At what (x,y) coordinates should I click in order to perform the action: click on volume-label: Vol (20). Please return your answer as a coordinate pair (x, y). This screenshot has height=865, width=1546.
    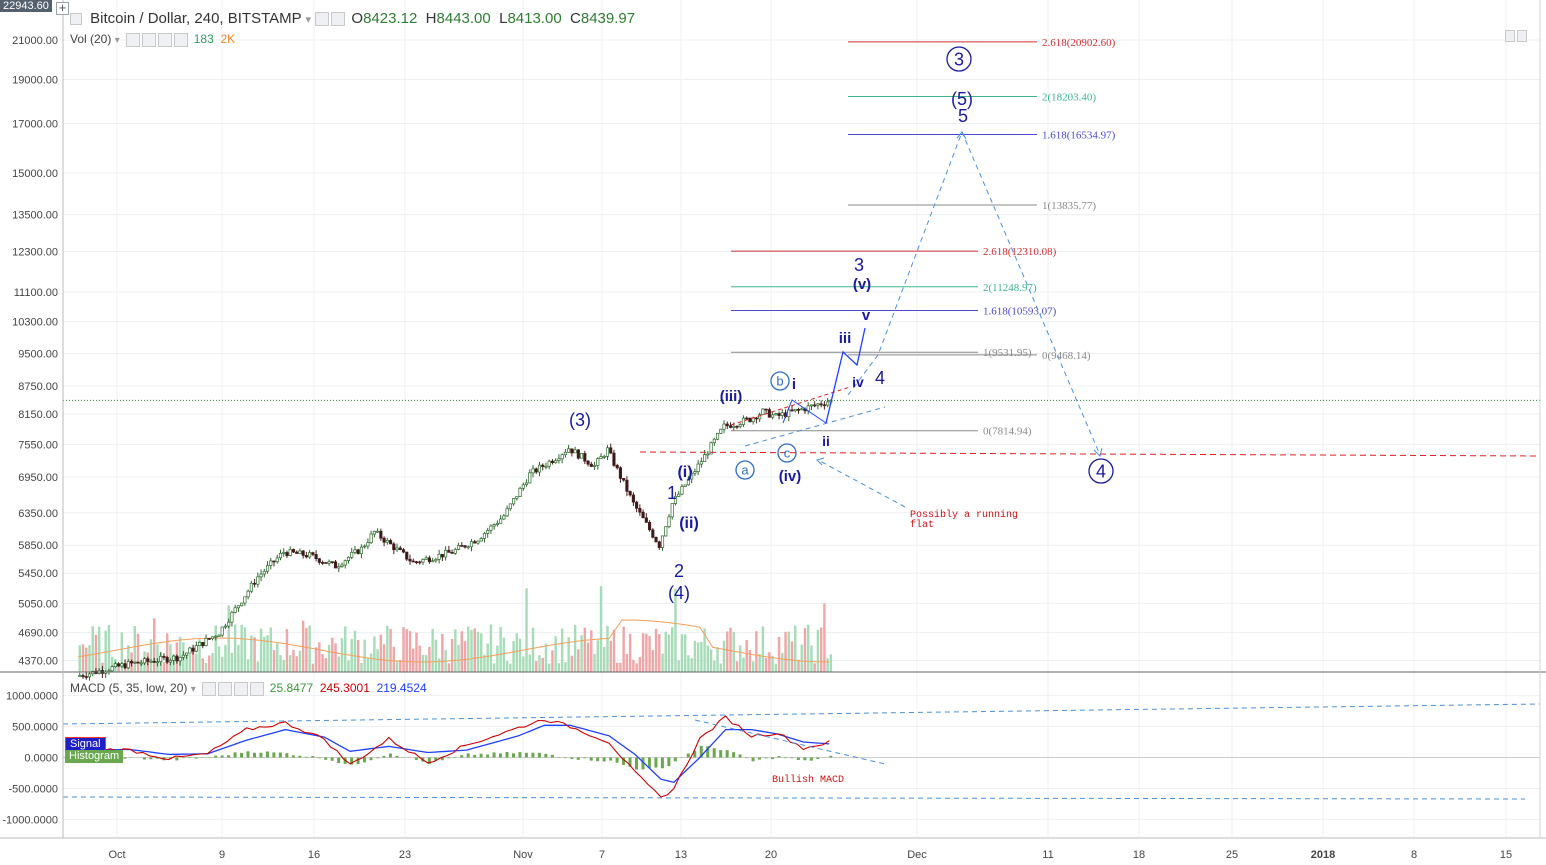
    Looking at the image, I should click on (91, 39).